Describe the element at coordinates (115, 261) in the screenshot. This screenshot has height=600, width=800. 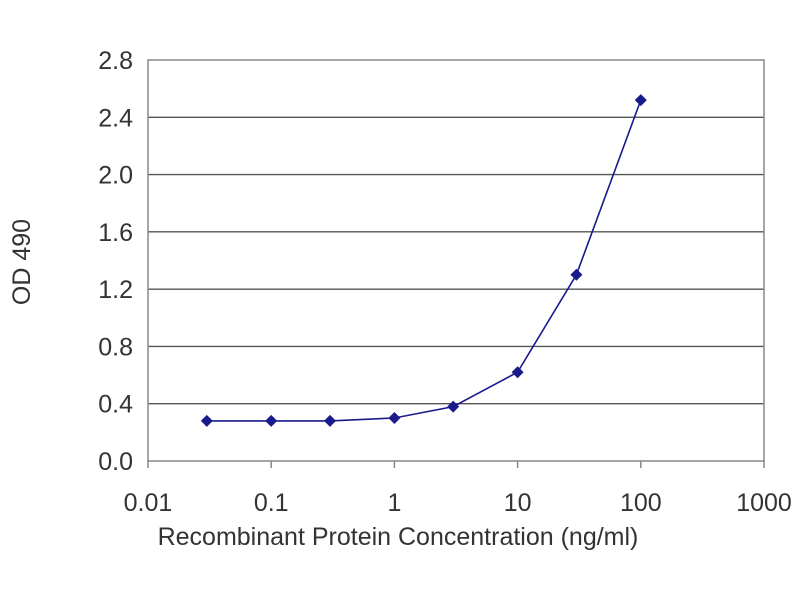
I see `y-axis-tick-labels: 0.0 0.4 0.8 1.2 1.6 2.0 2.4 2.8` at that location.